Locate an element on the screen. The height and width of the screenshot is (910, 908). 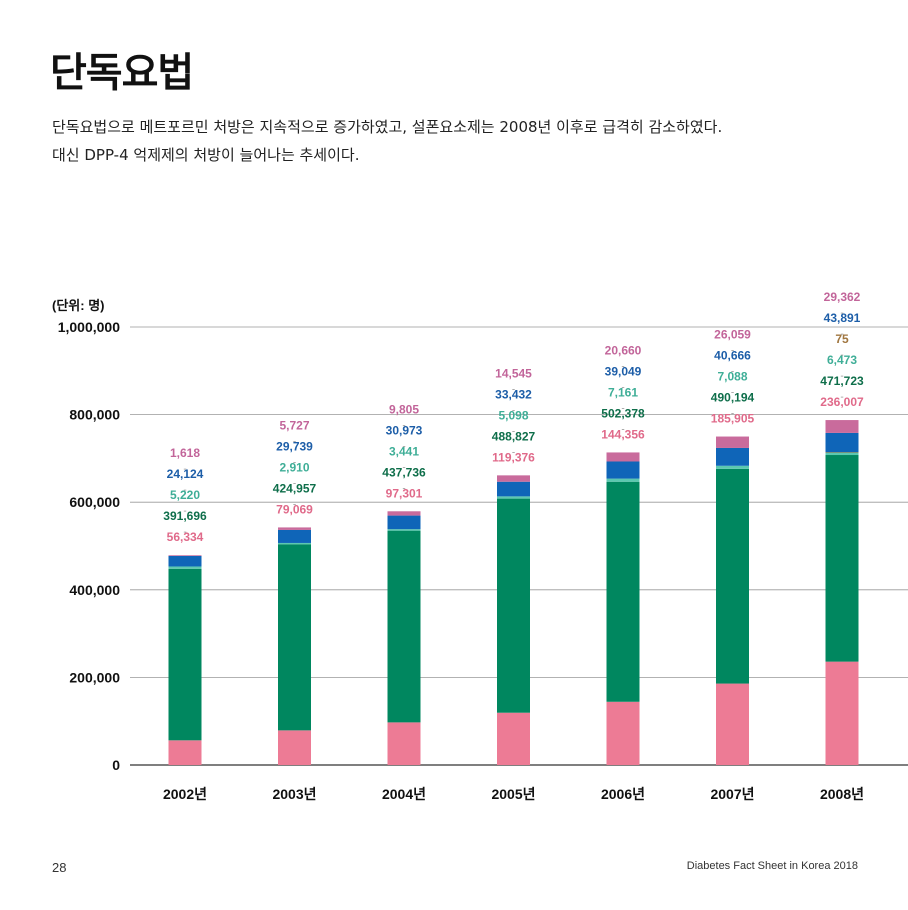
value-label: 488,827 is located at coordinates (514, 436).